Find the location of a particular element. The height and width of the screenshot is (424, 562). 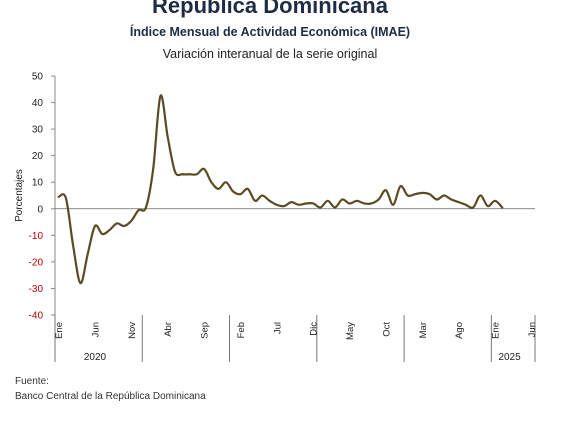

y-tick-label: 10 is located at coordinates (38, 183).